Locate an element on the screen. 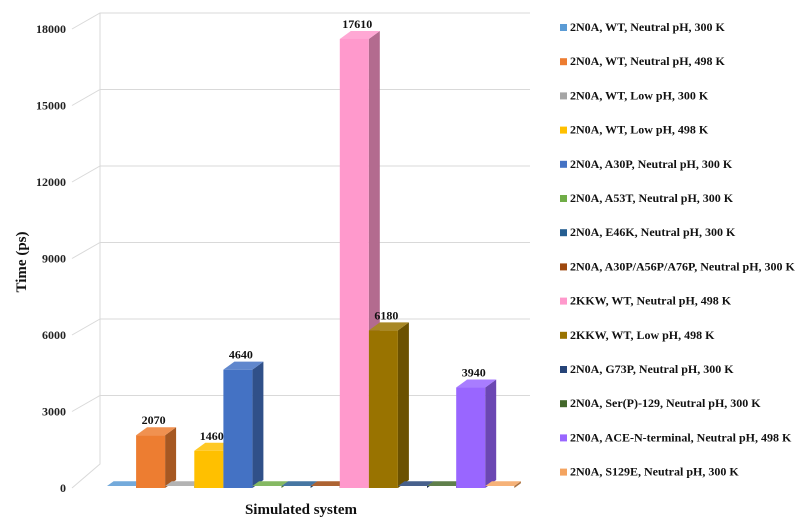 The height and width of the screenshot is (519, 811). legend-item: 2N0A, A30P/A56P/A76P, Neutral pH, 300 K is located at coordinates (678, 266).